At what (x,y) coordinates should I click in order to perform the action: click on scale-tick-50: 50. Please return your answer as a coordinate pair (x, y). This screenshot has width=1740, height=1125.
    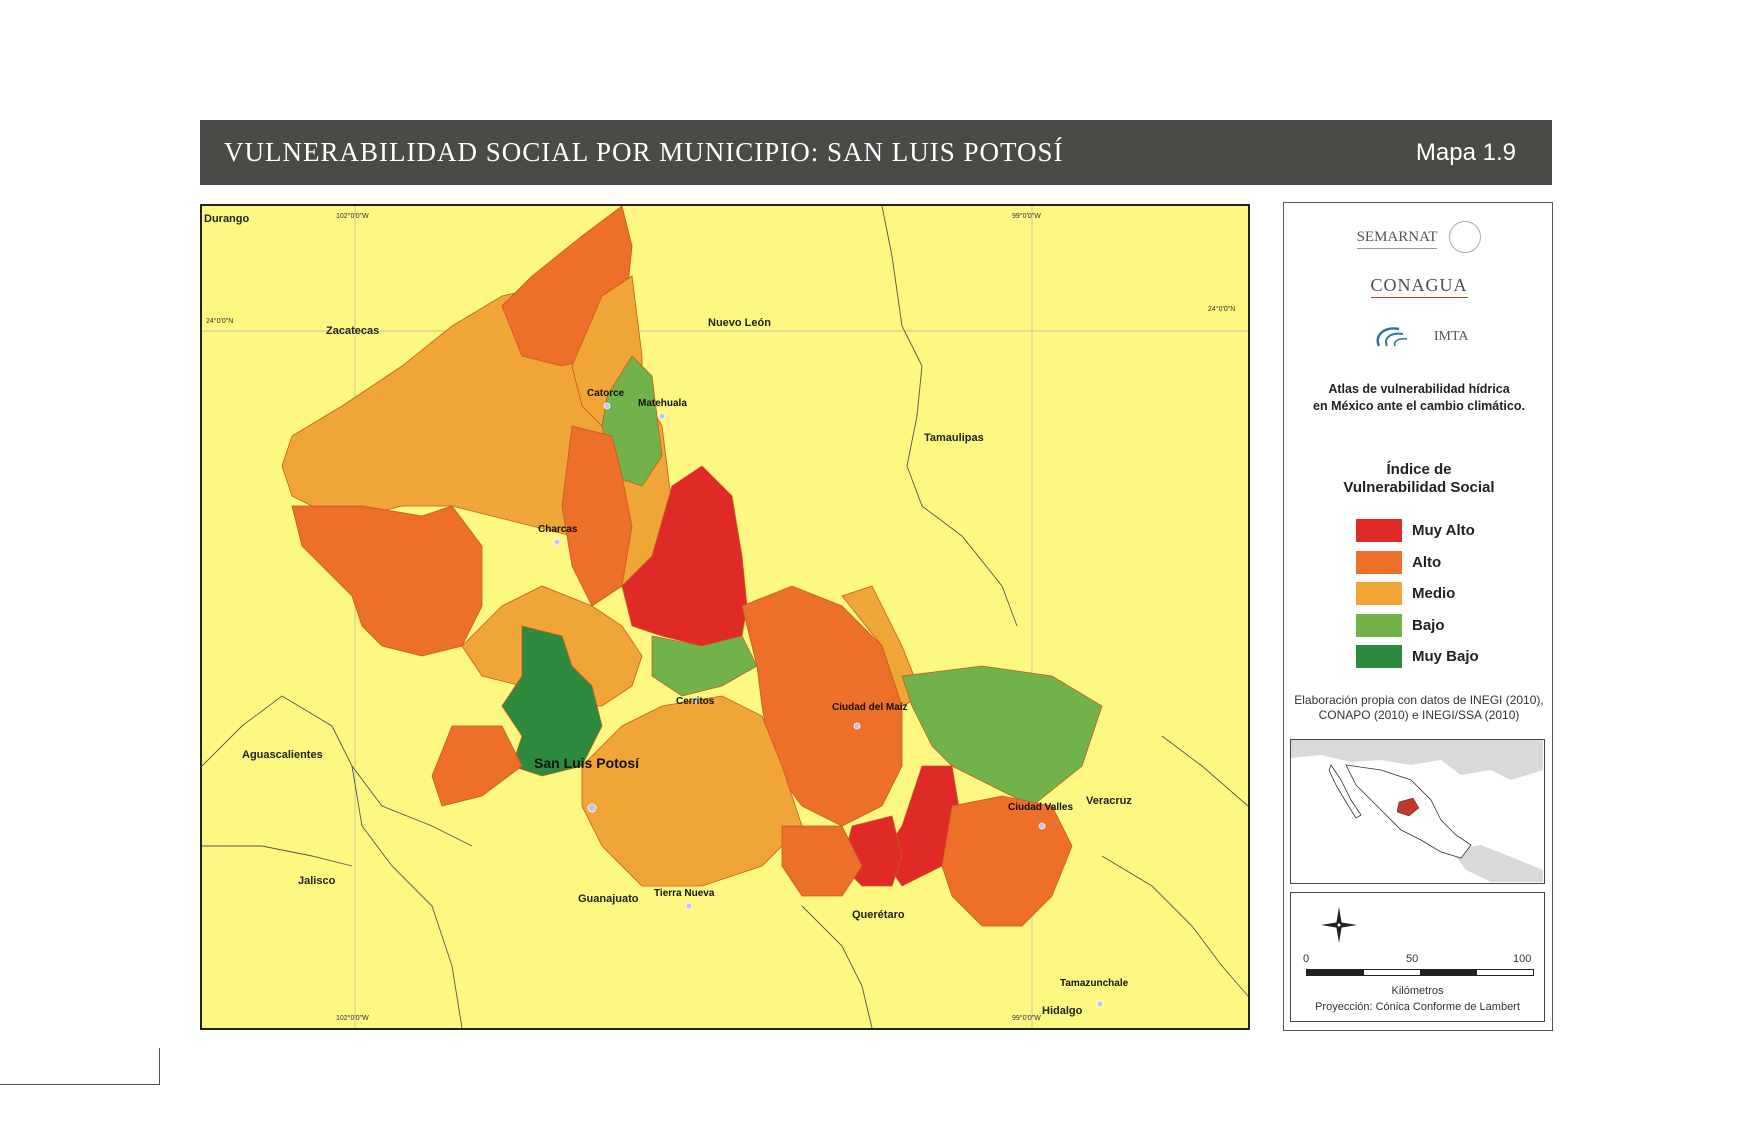
    Looking at the image, I should click on (1412, 959).